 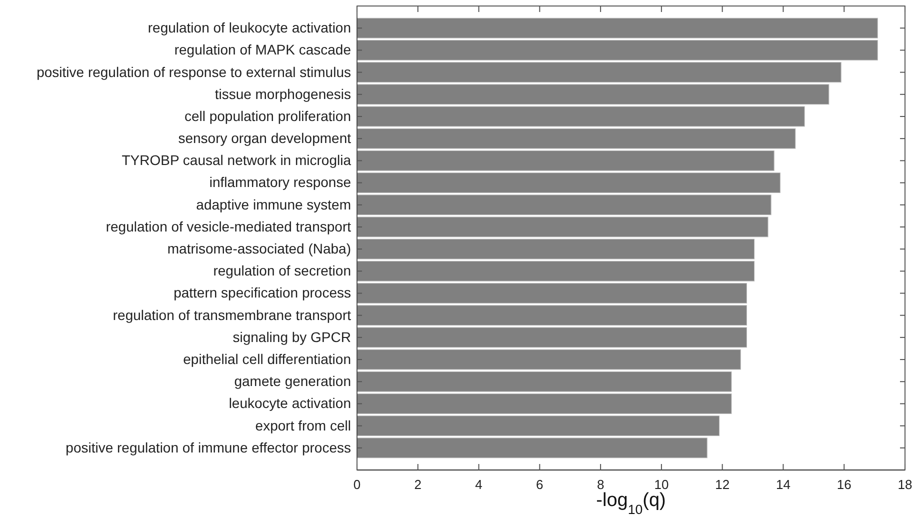 I want to click on y-tick-label: positive regulation of immune effector process, so click(x=208, y=447).